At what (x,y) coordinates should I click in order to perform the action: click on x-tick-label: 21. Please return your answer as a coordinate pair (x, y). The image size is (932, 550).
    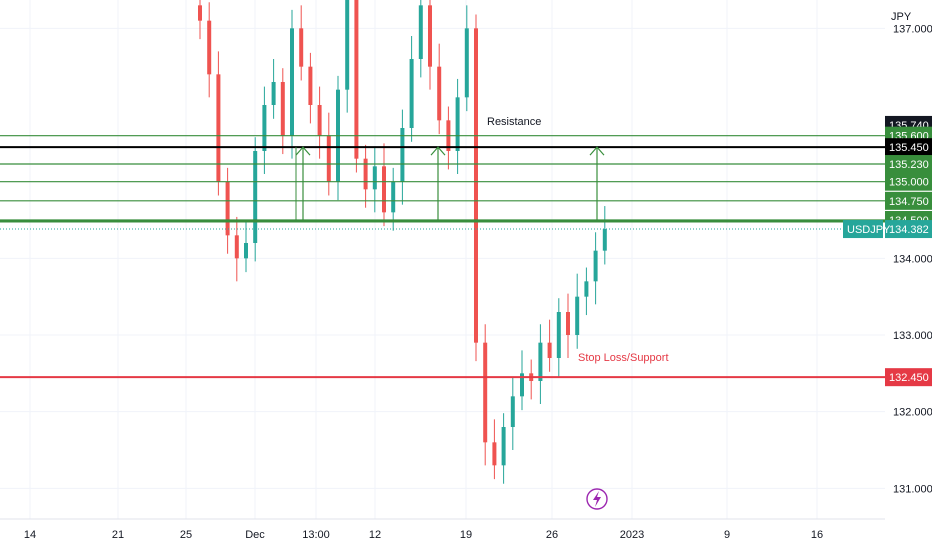
    Looking at the image, I should click on (118, 535).